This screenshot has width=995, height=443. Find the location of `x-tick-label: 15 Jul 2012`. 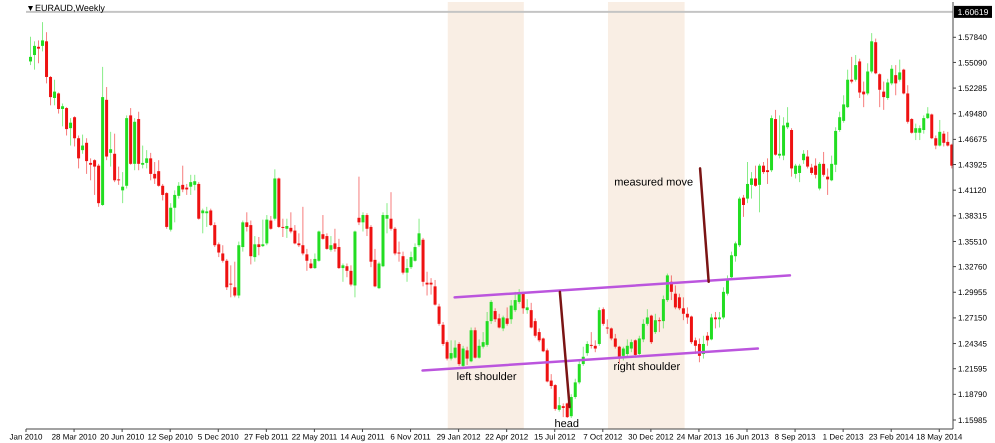

x-tick-label: 15 Jul 2012 is located at coordinates (555, 437).